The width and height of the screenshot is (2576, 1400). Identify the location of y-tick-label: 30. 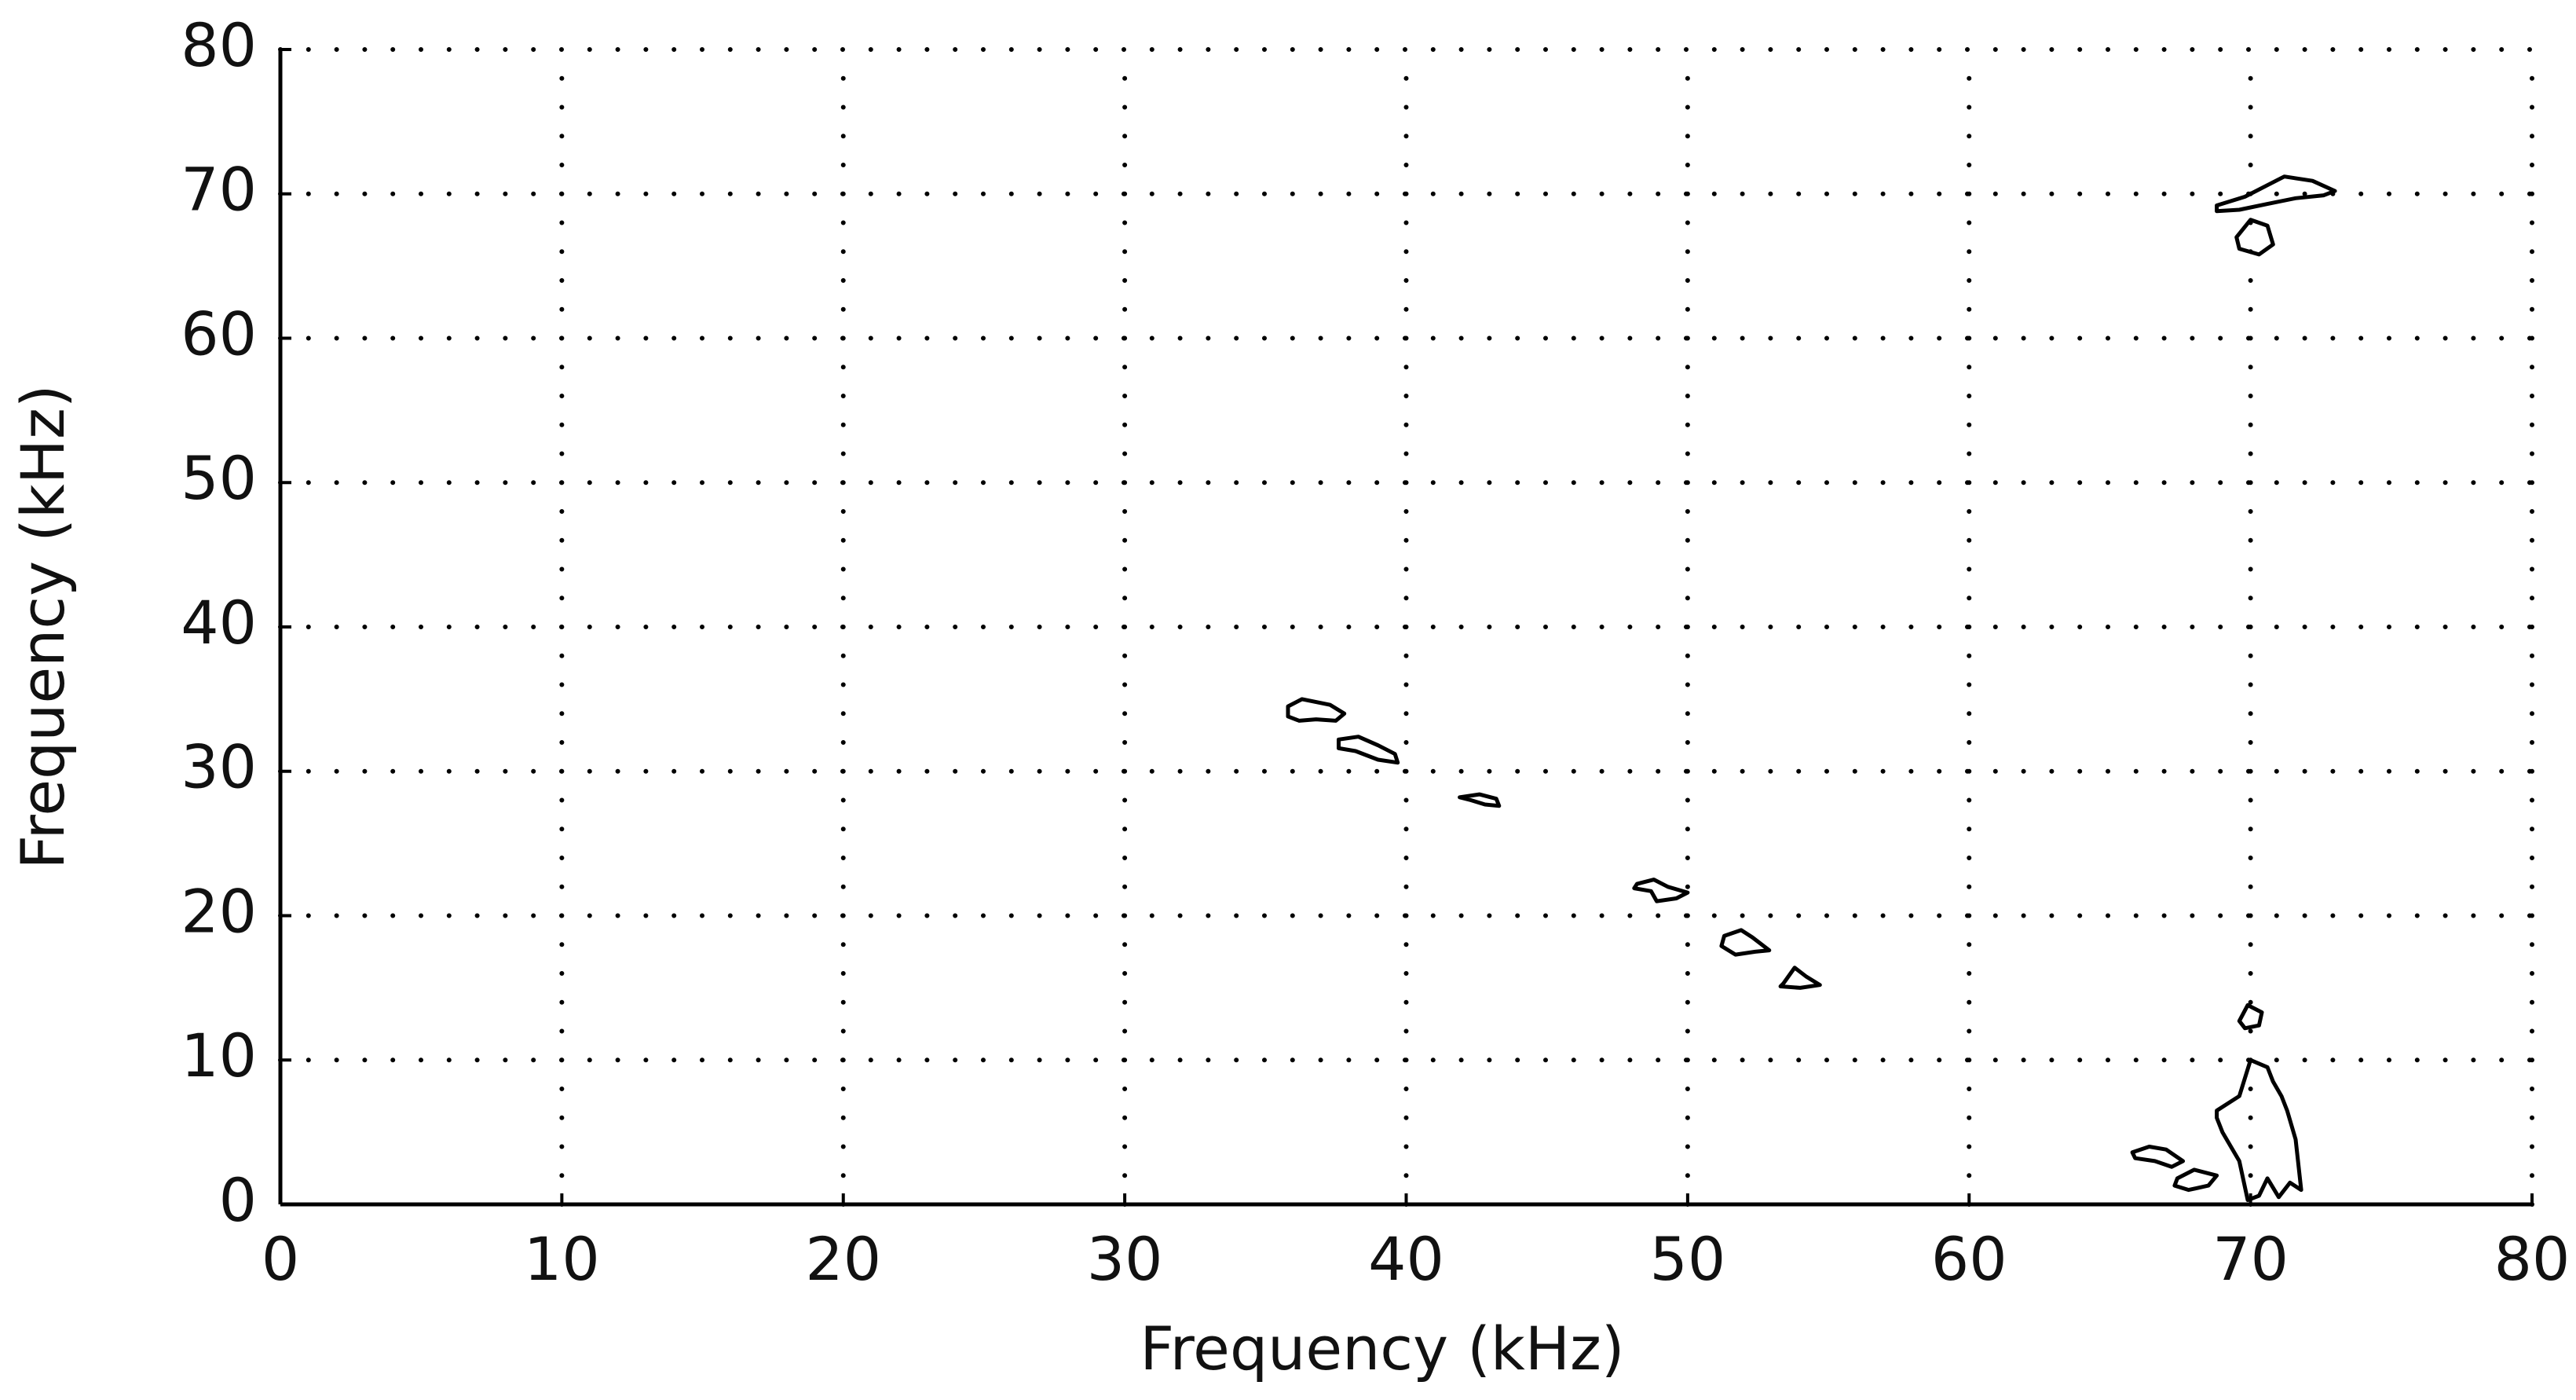
(219, 767).